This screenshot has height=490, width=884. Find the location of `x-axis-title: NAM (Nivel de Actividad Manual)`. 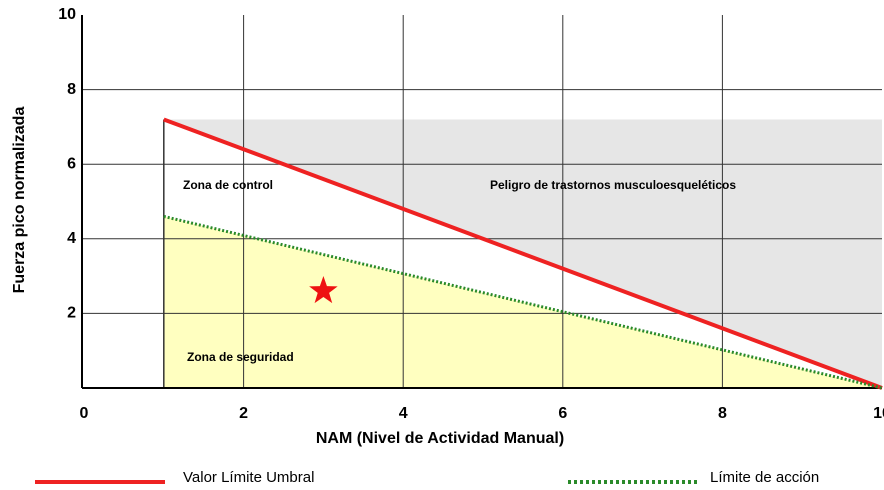

x-axis-title: NAM (Nivel de Actividad Manual) is located at coordinates (440, 438).